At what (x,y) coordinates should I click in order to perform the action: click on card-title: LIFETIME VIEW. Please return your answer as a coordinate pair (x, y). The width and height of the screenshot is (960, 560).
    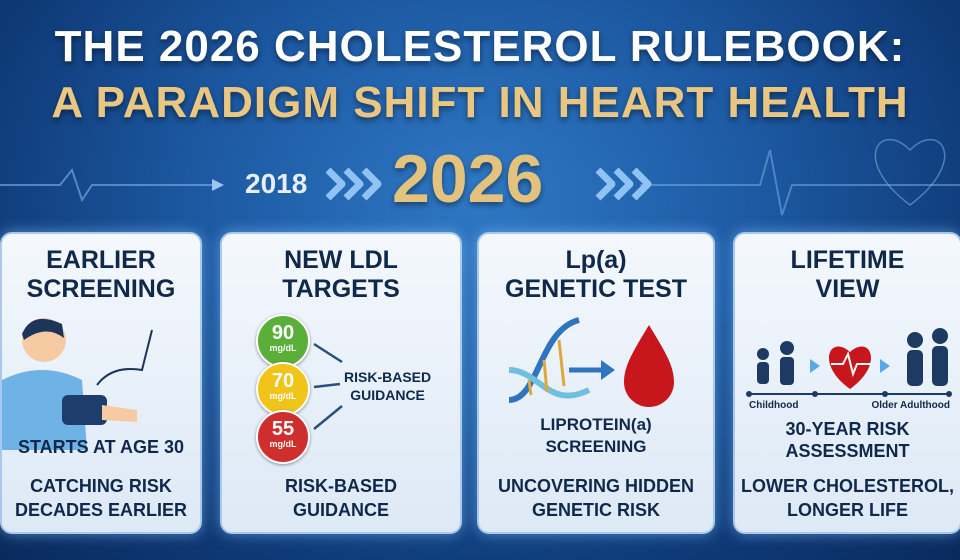
    Looking at the image, I should click on (847, 275).